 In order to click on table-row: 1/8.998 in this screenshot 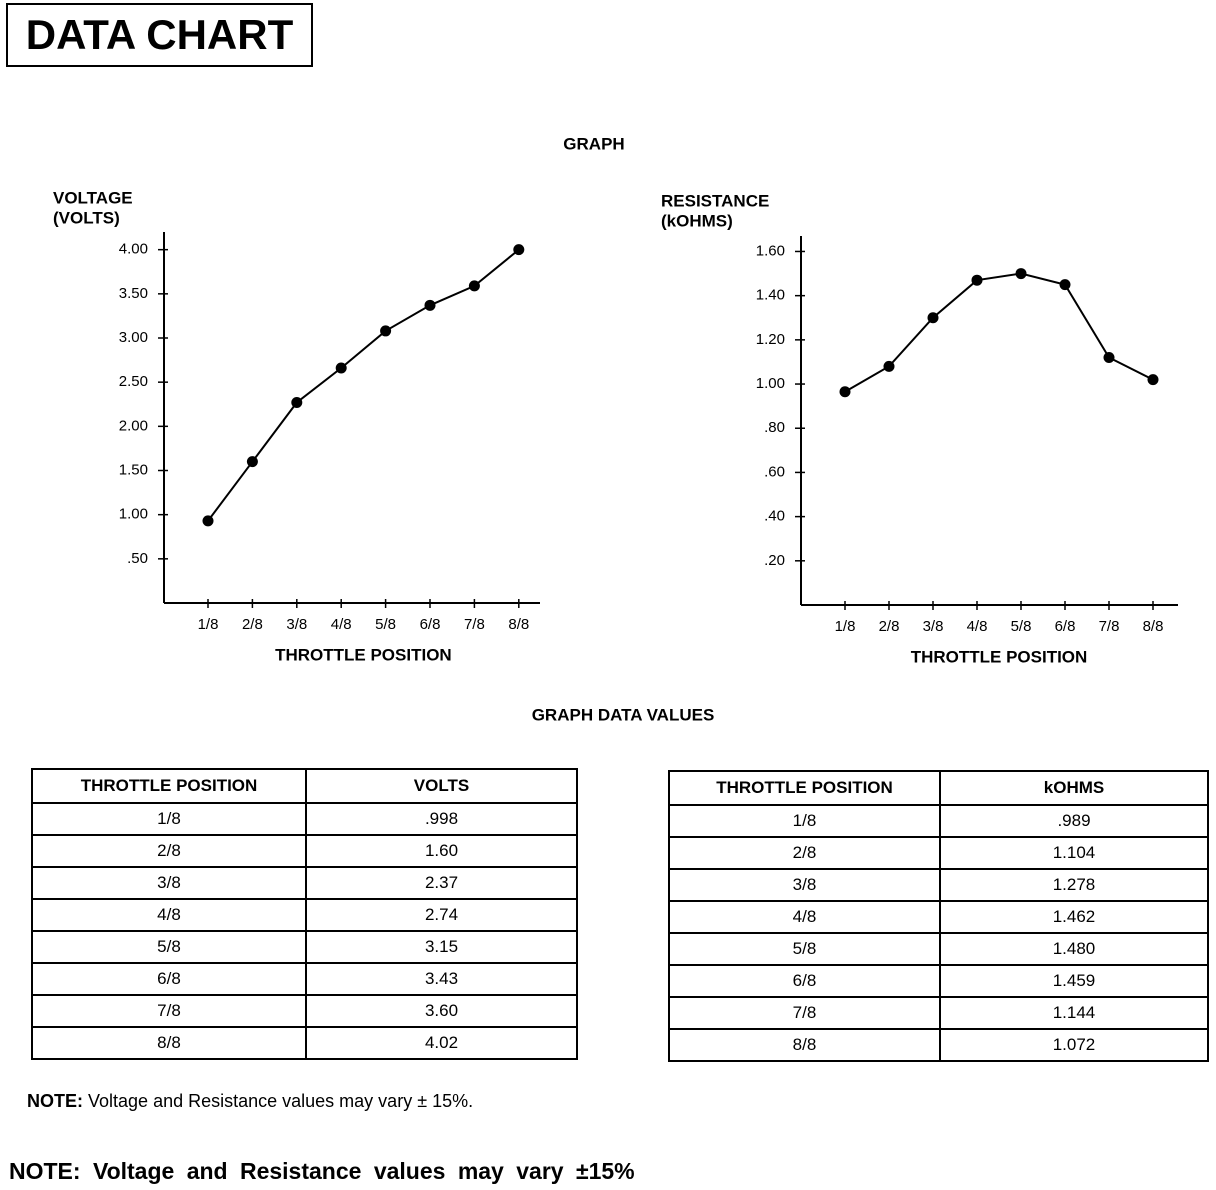, I will do `click(304, 819)`.